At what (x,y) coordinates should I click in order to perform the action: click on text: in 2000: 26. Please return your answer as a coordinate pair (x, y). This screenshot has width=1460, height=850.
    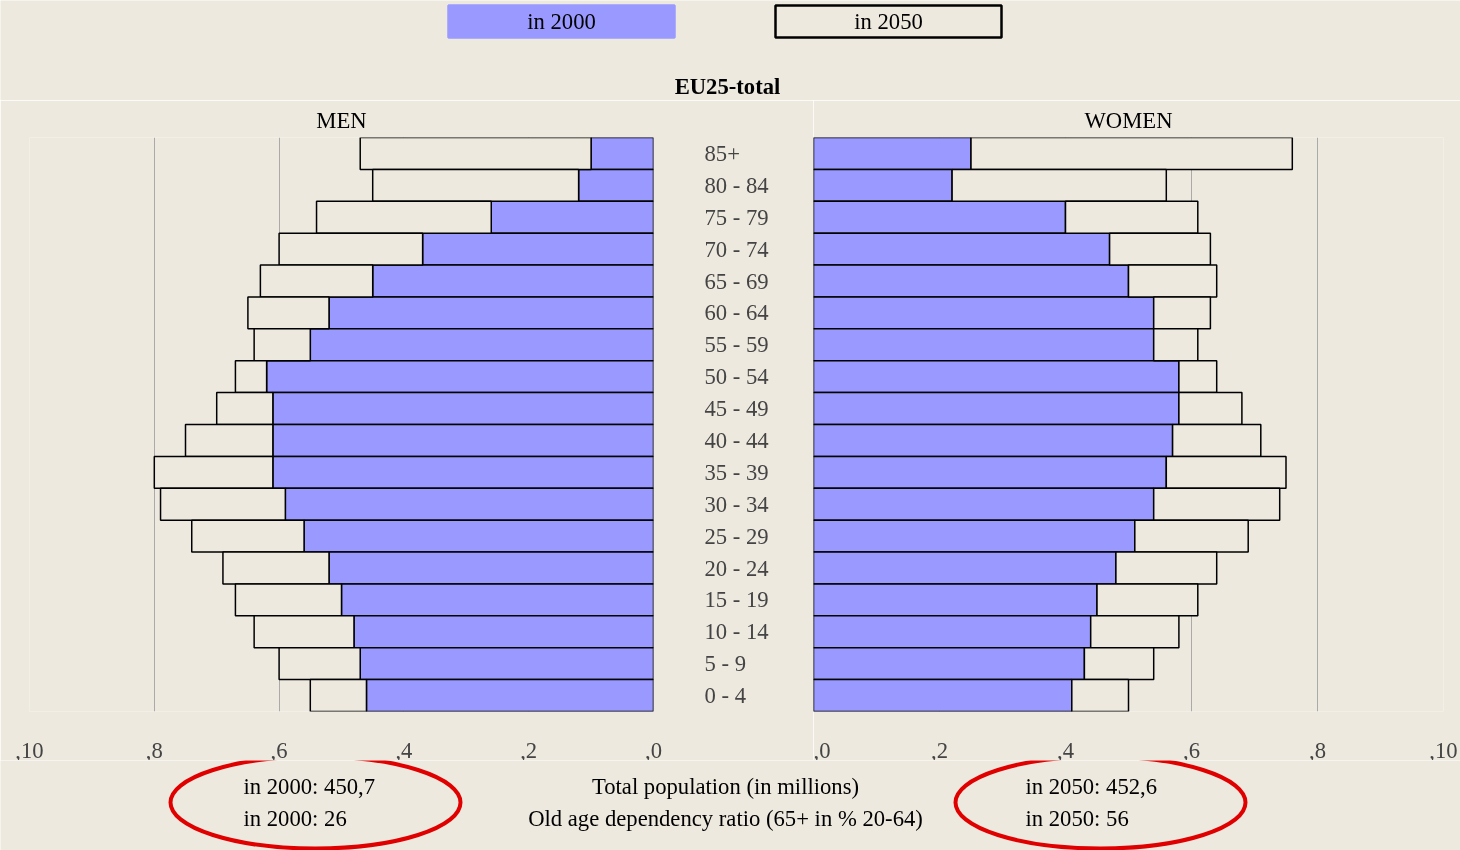
    Looking at the image, I should click on (295, 818).